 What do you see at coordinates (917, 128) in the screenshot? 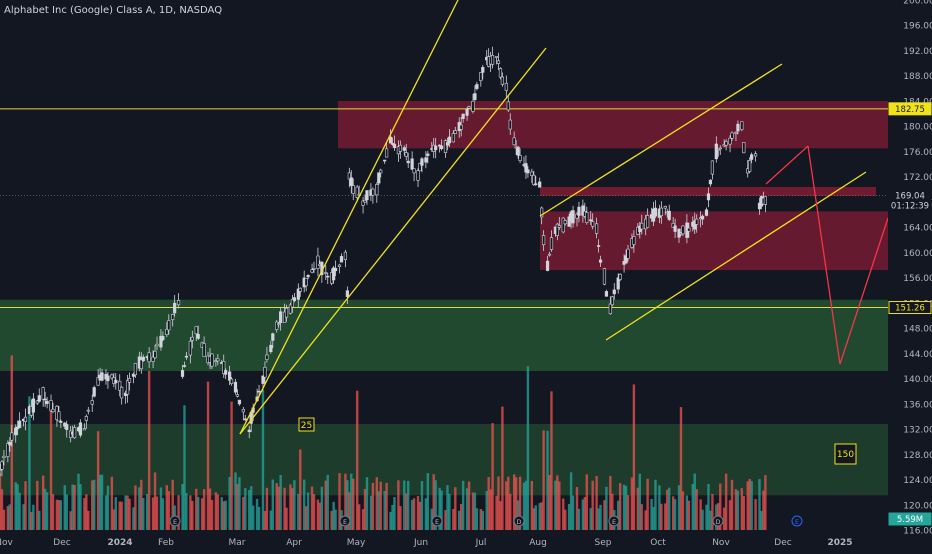
I see `price-tick-label: 180.00` at bounding box center [917, 128].